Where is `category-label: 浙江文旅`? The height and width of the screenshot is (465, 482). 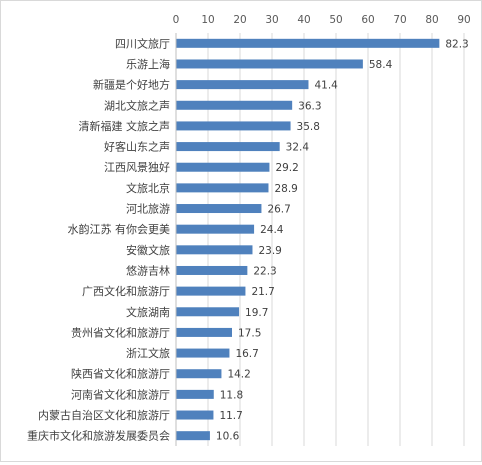 category-label: 浙江文旅 is located at coordinates (148, 353).